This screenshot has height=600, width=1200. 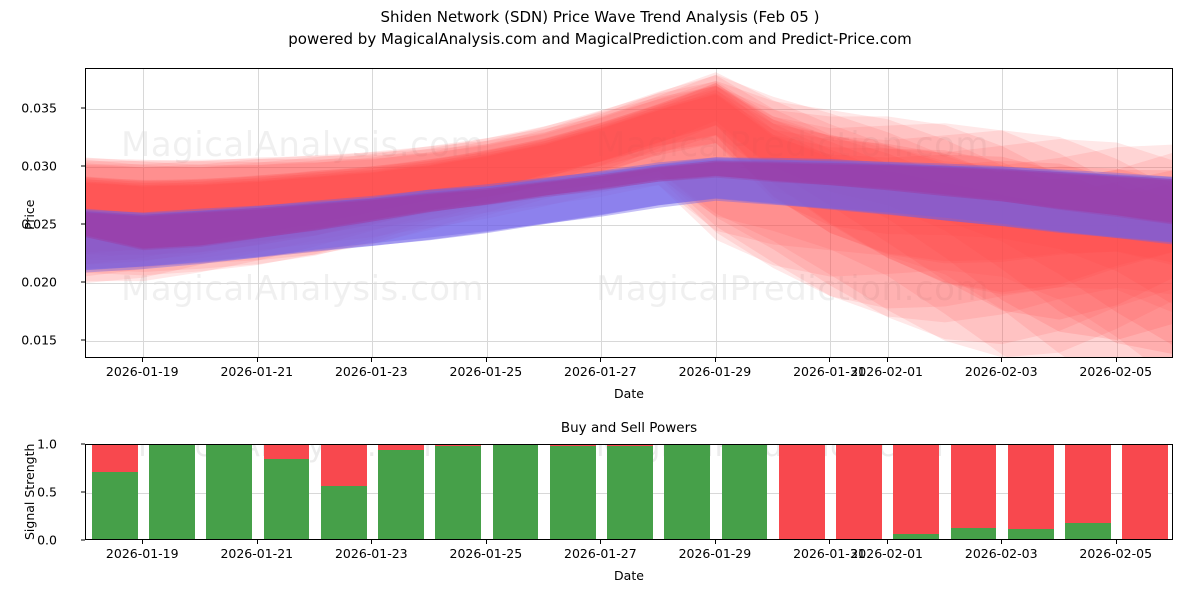 I want to click on signal-x-tick-label: 2026-02-03, so click(x=1001, y=553).